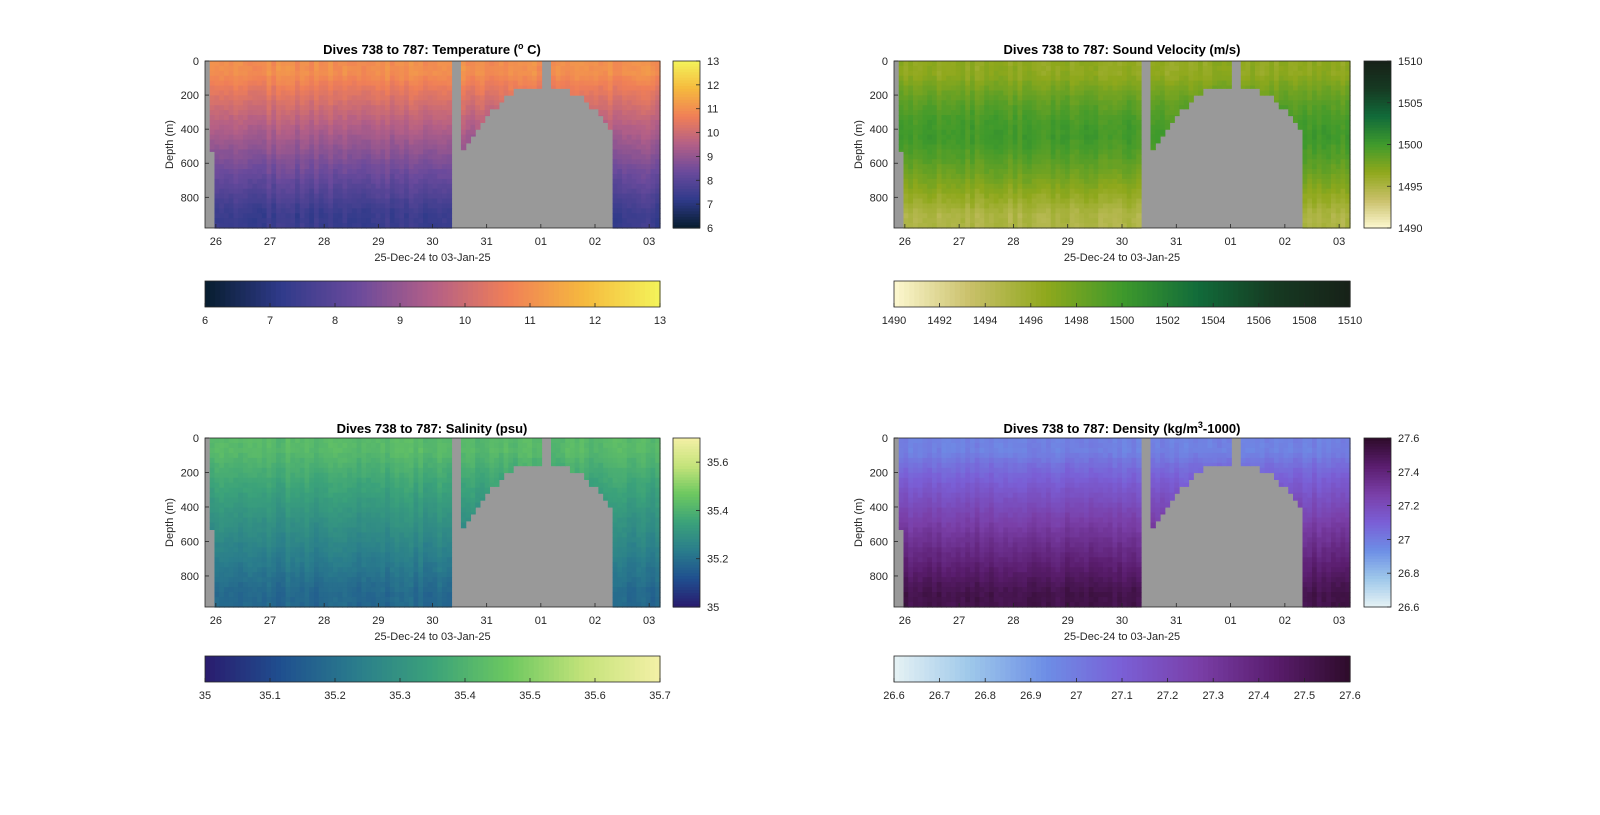 This screenshot has height=815, width=1600. What do you see at coordinates (1013, 242) in the screenshot?
I see `x-tick-label: 28` at bounding box center [1013, 242].